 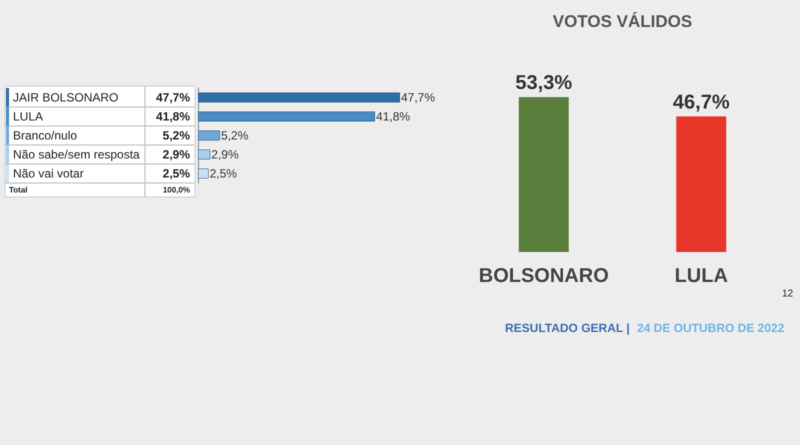 What do you see at coordinates (418, 97) in the screenshot?
I see `text: 47,7%` at bounding box center [418, 97].